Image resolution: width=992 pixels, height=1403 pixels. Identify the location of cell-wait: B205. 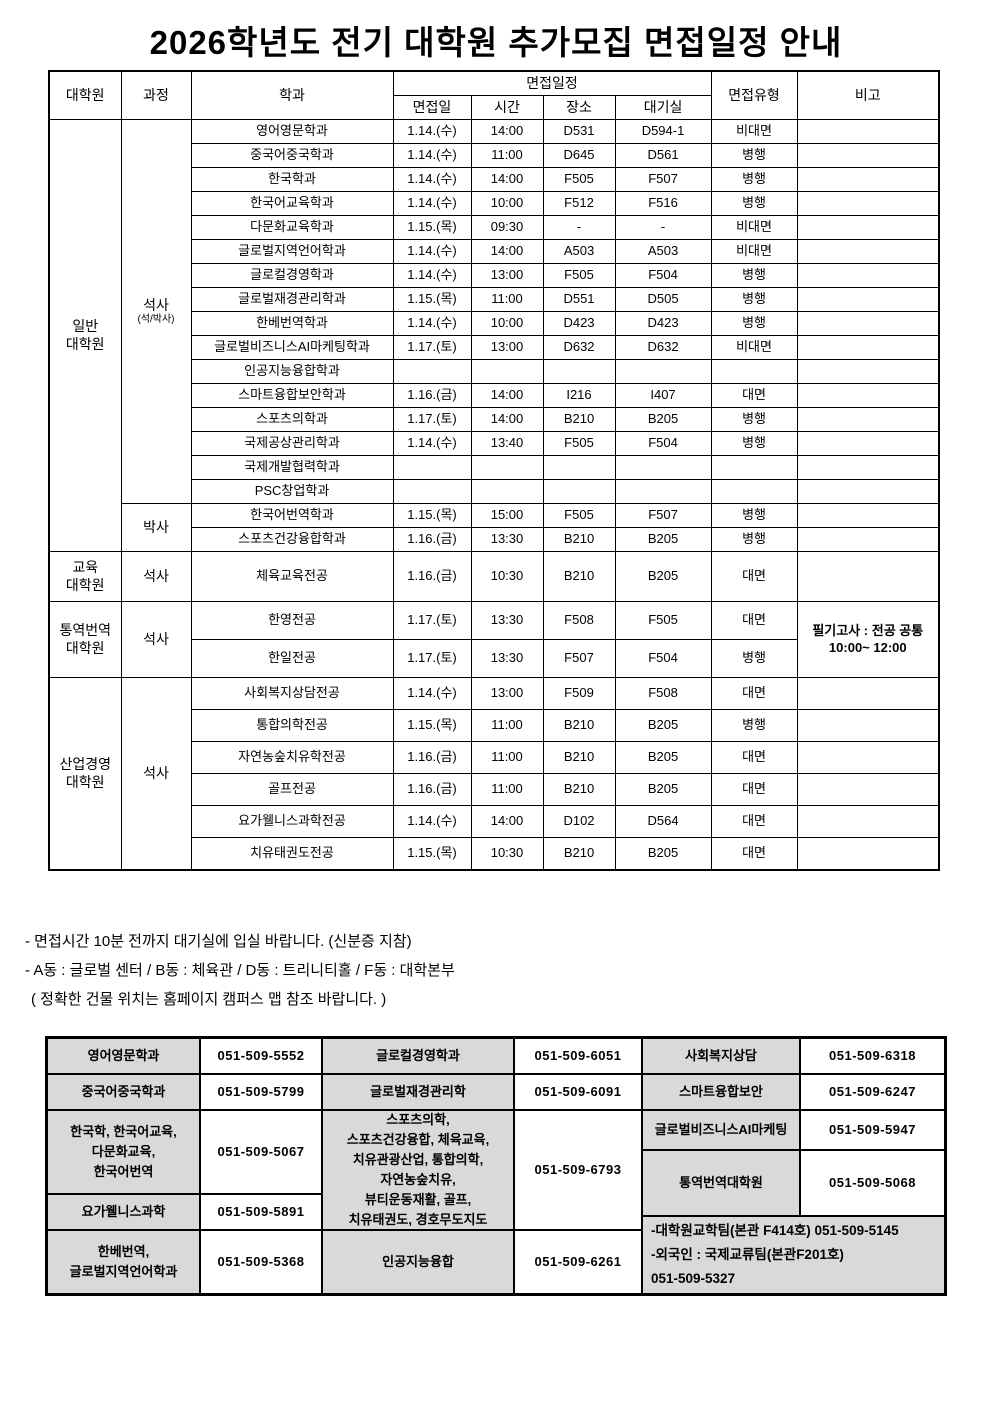
(663, 576).